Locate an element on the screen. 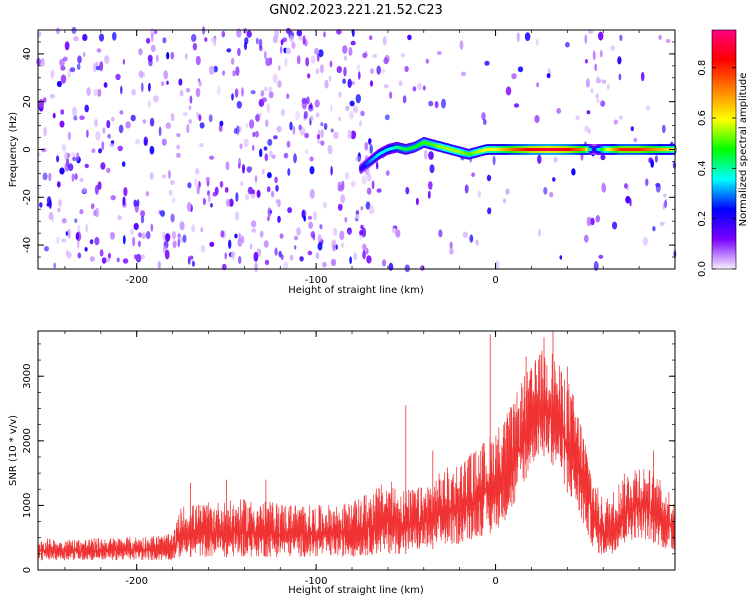  y-tick-label: -20 is located at coordinates (27, 197).